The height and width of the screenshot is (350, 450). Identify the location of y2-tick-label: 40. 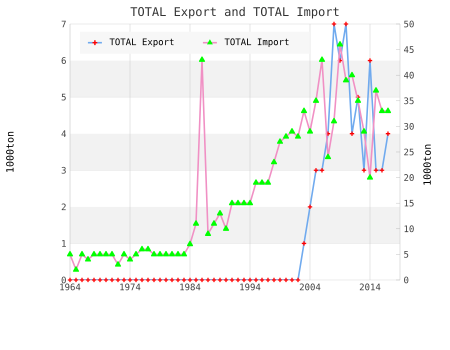
(409, 75).